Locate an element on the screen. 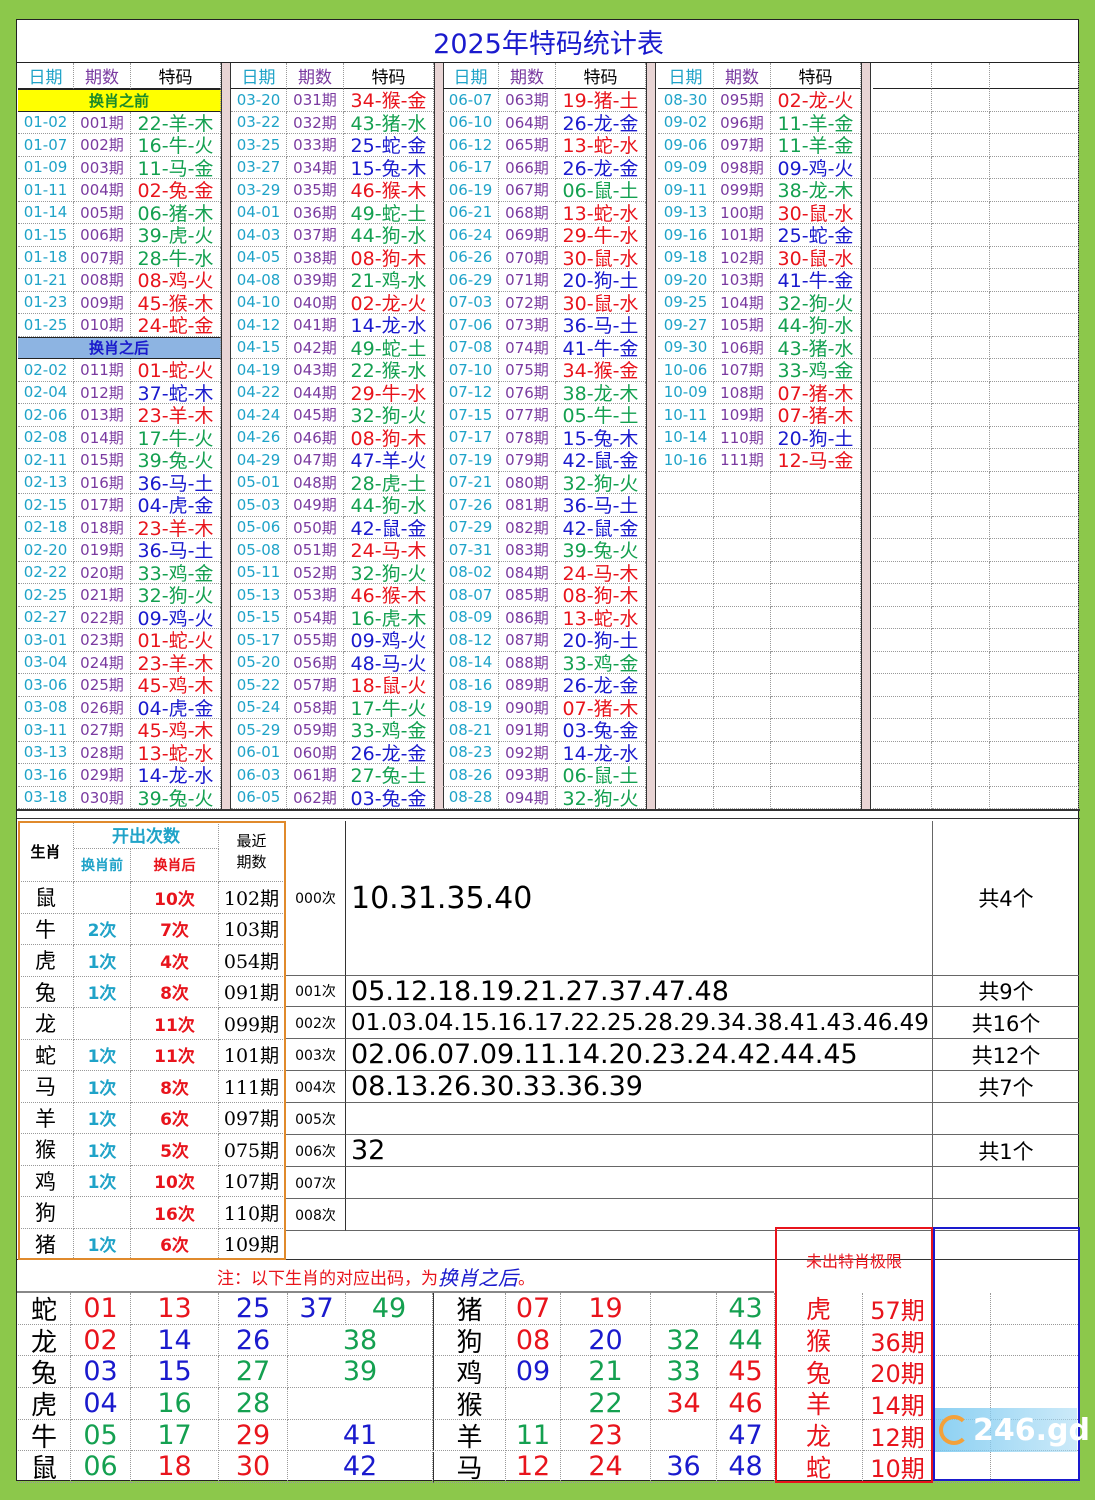 This screenshot has width=1095, height=1500. draw-period: 066期 is located at coordinates (527, 167).